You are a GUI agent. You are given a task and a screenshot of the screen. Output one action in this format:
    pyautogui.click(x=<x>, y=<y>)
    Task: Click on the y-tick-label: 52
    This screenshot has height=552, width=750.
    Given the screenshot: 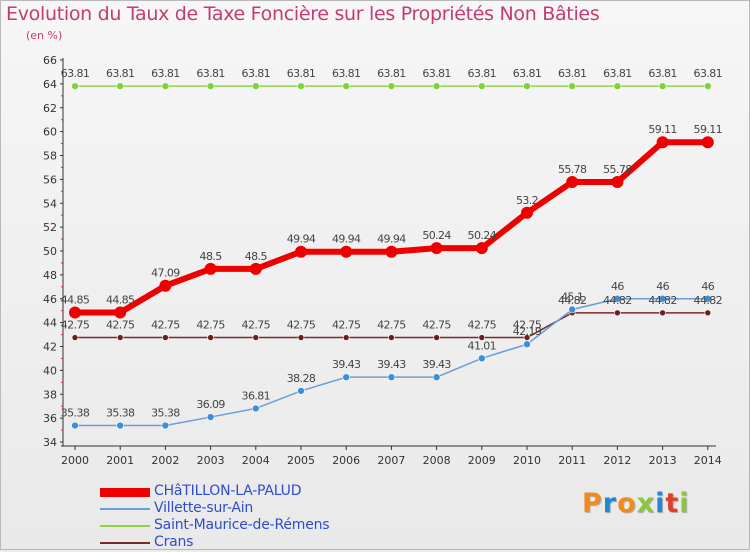 What is the action you would take?
    pyautogui.click(x=50, y=227)
    